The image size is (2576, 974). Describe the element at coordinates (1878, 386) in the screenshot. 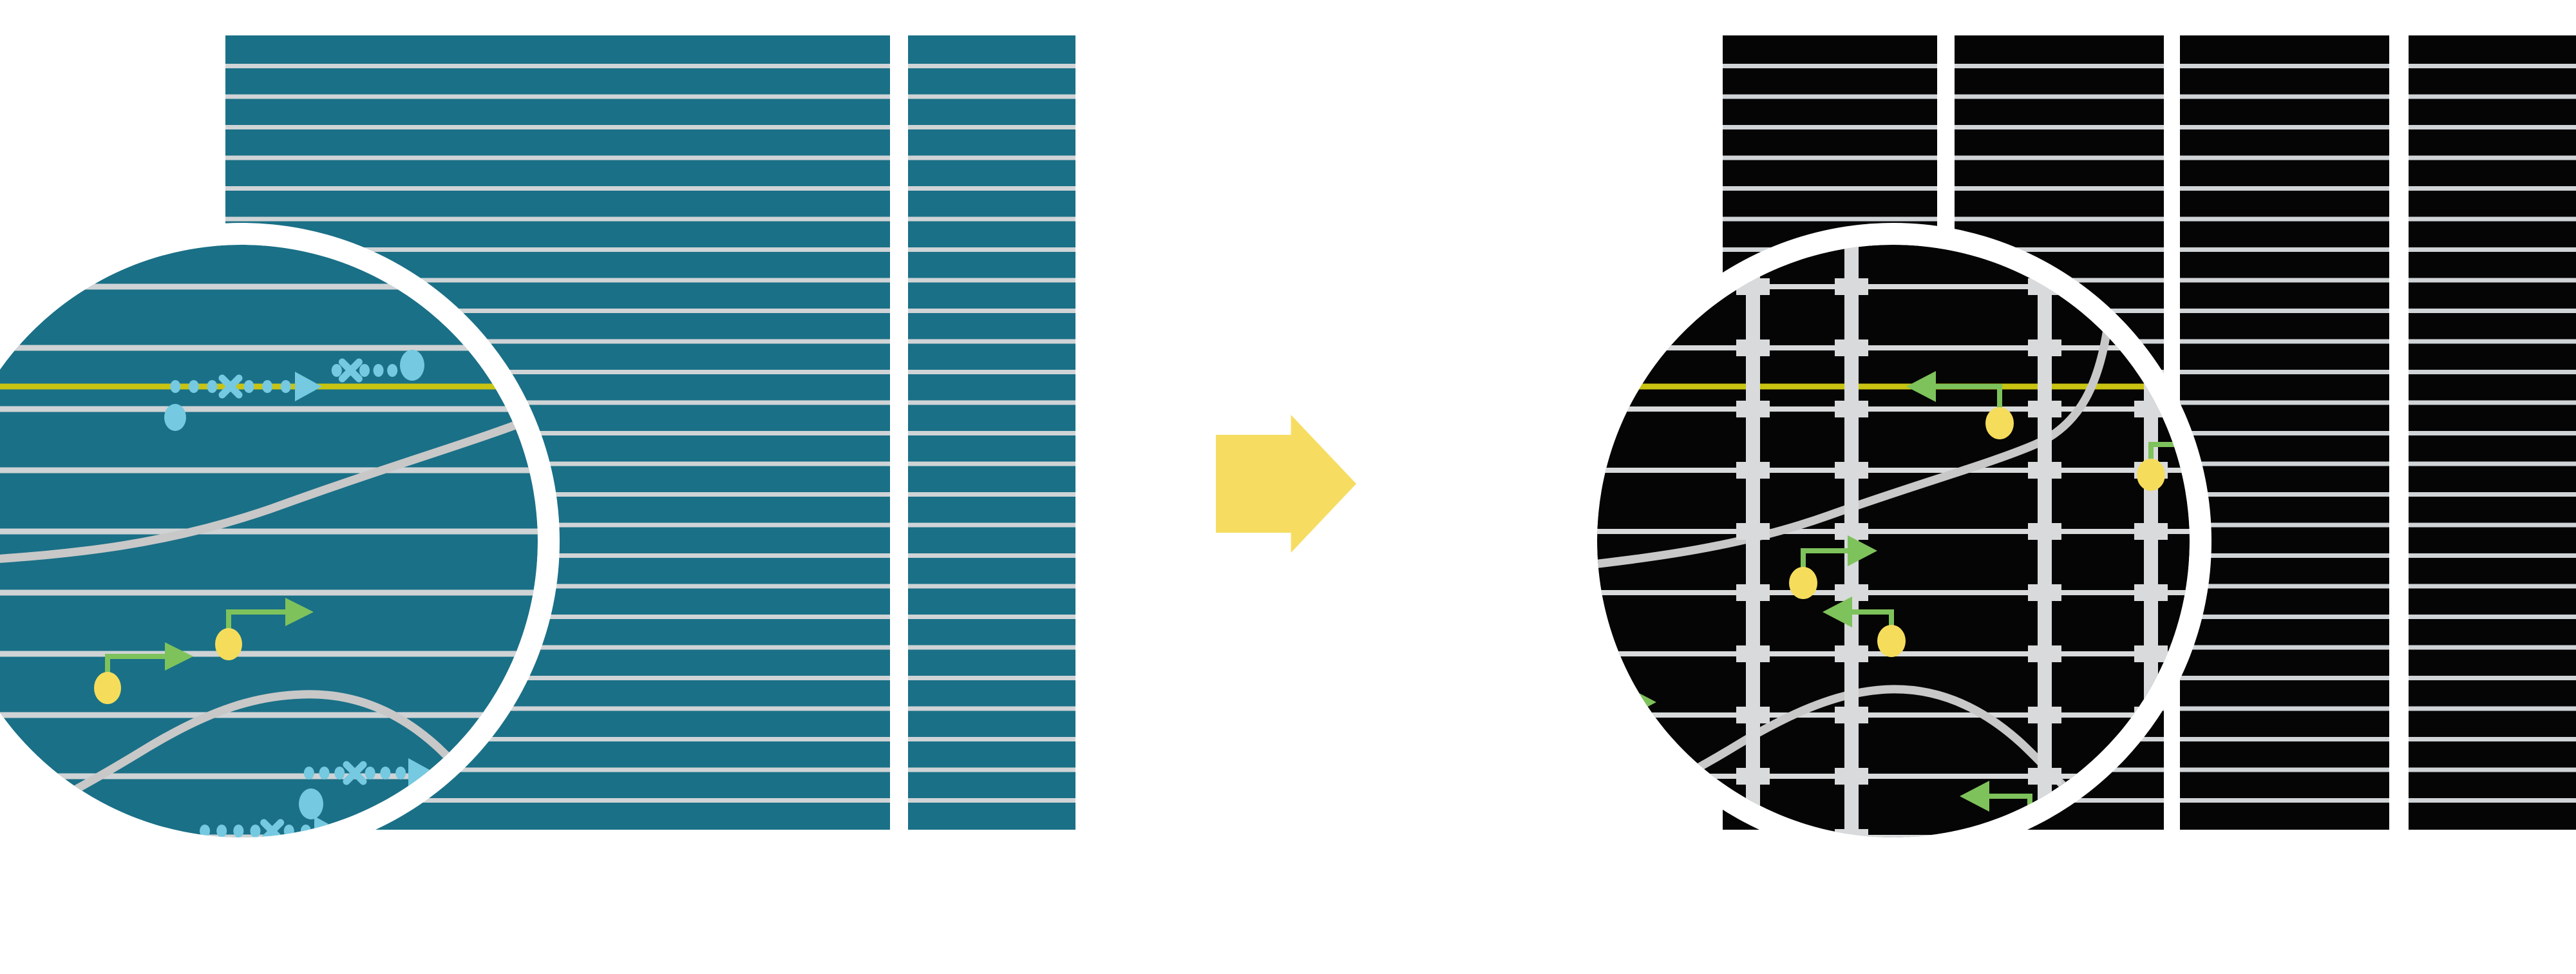

I see `after-highlight-row` at that location.